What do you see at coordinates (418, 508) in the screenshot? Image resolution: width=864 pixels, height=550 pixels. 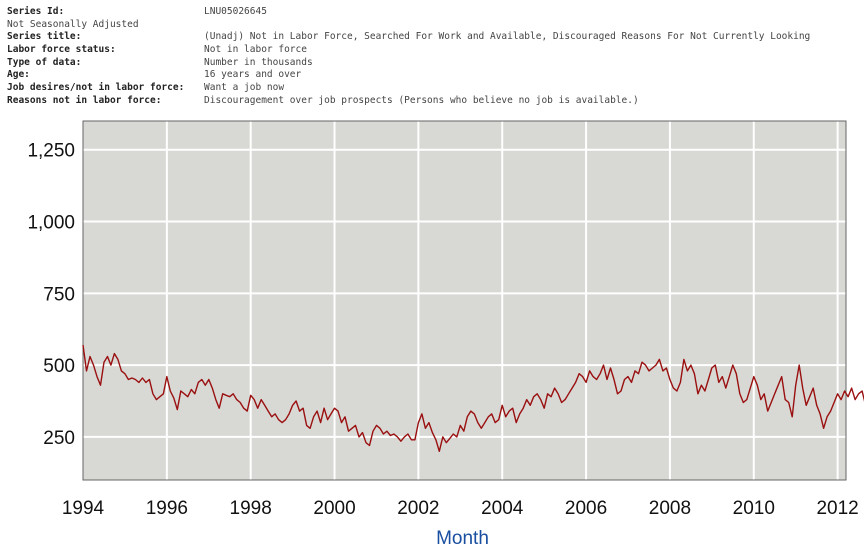 I see `x-tick-label: 2002` at bounding box center [418, 508].